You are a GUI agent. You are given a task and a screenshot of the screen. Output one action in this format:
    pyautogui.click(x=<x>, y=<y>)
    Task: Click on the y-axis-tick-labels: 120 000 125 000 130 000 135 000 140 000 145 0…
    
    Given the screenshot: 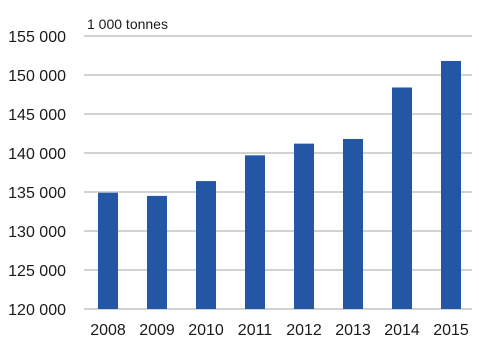 What is the action you would take?
    pyautogui.click(x=37, y=174)
    